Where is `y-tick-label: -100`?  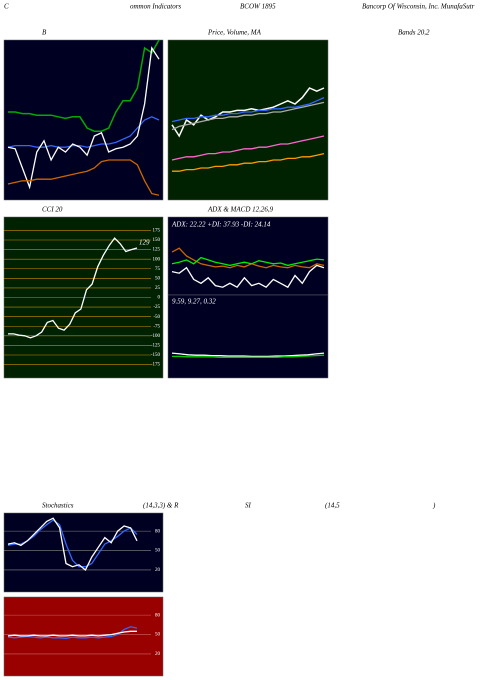
y-tick-label: -100 is located at coordinates (156, 336).